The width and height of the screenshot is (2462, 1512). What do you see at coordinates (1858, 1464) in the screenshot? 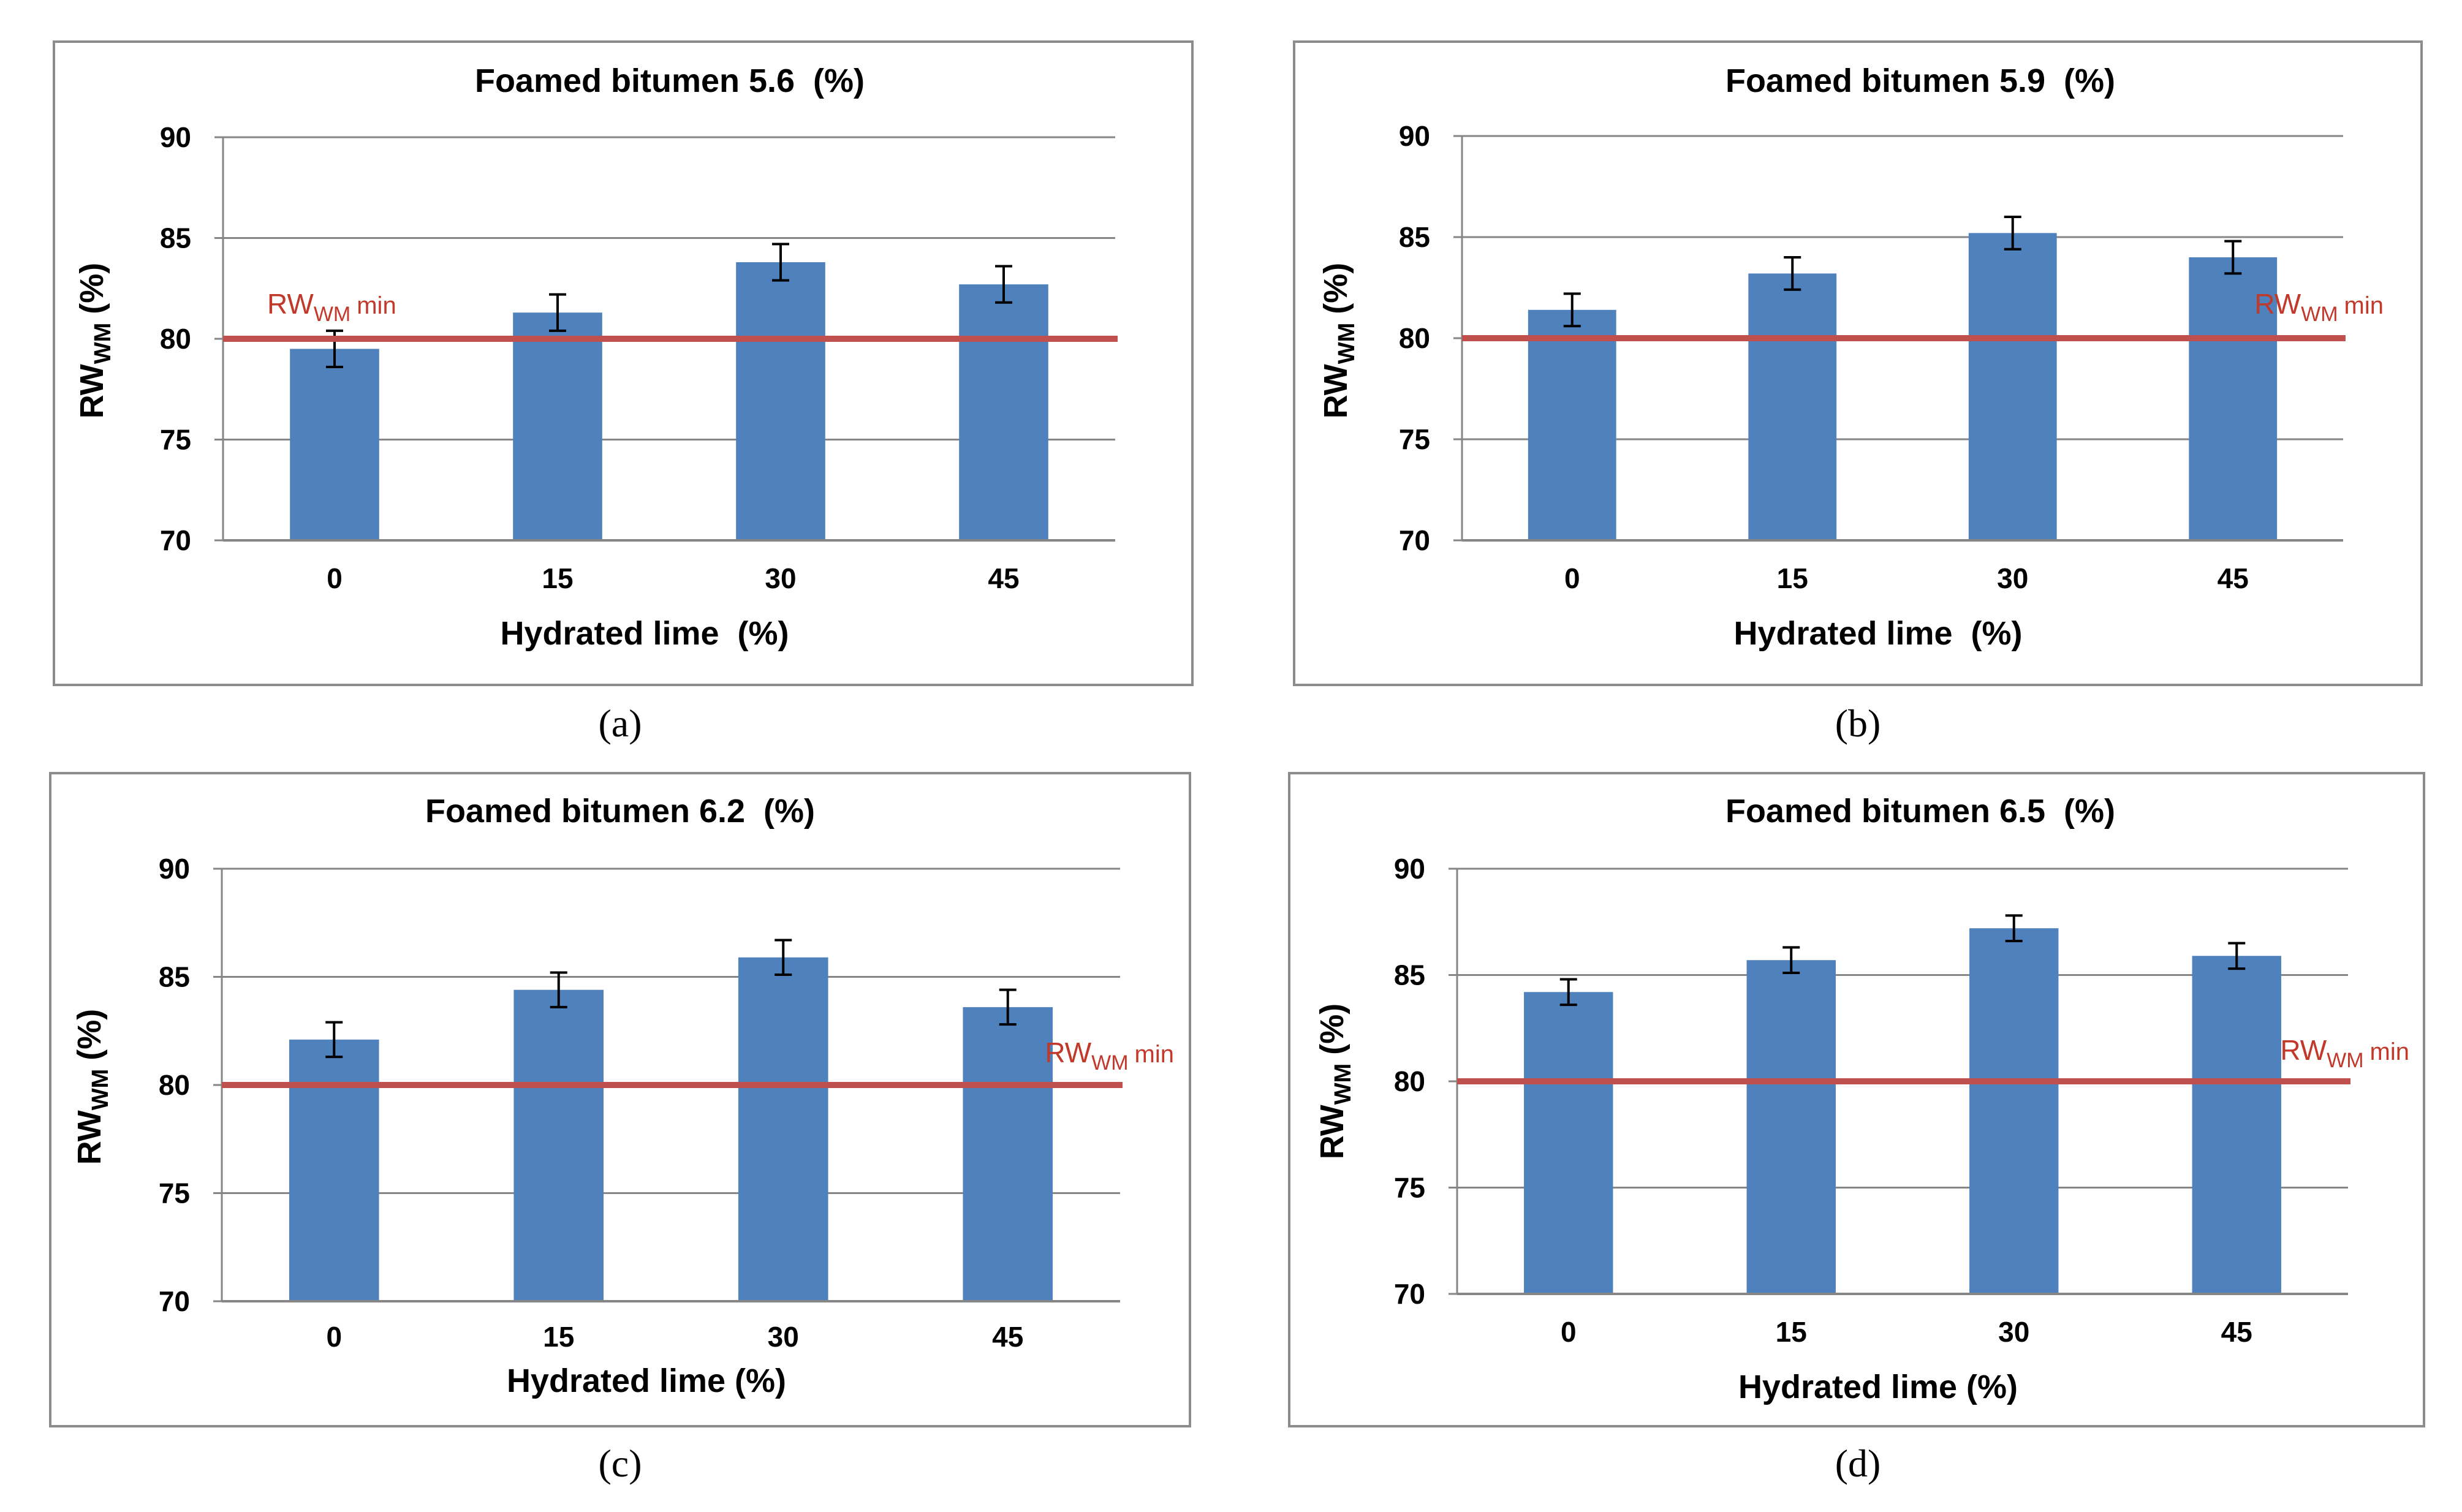
I see `panel-caption: (d)` at bounding box center [1858, 1464].